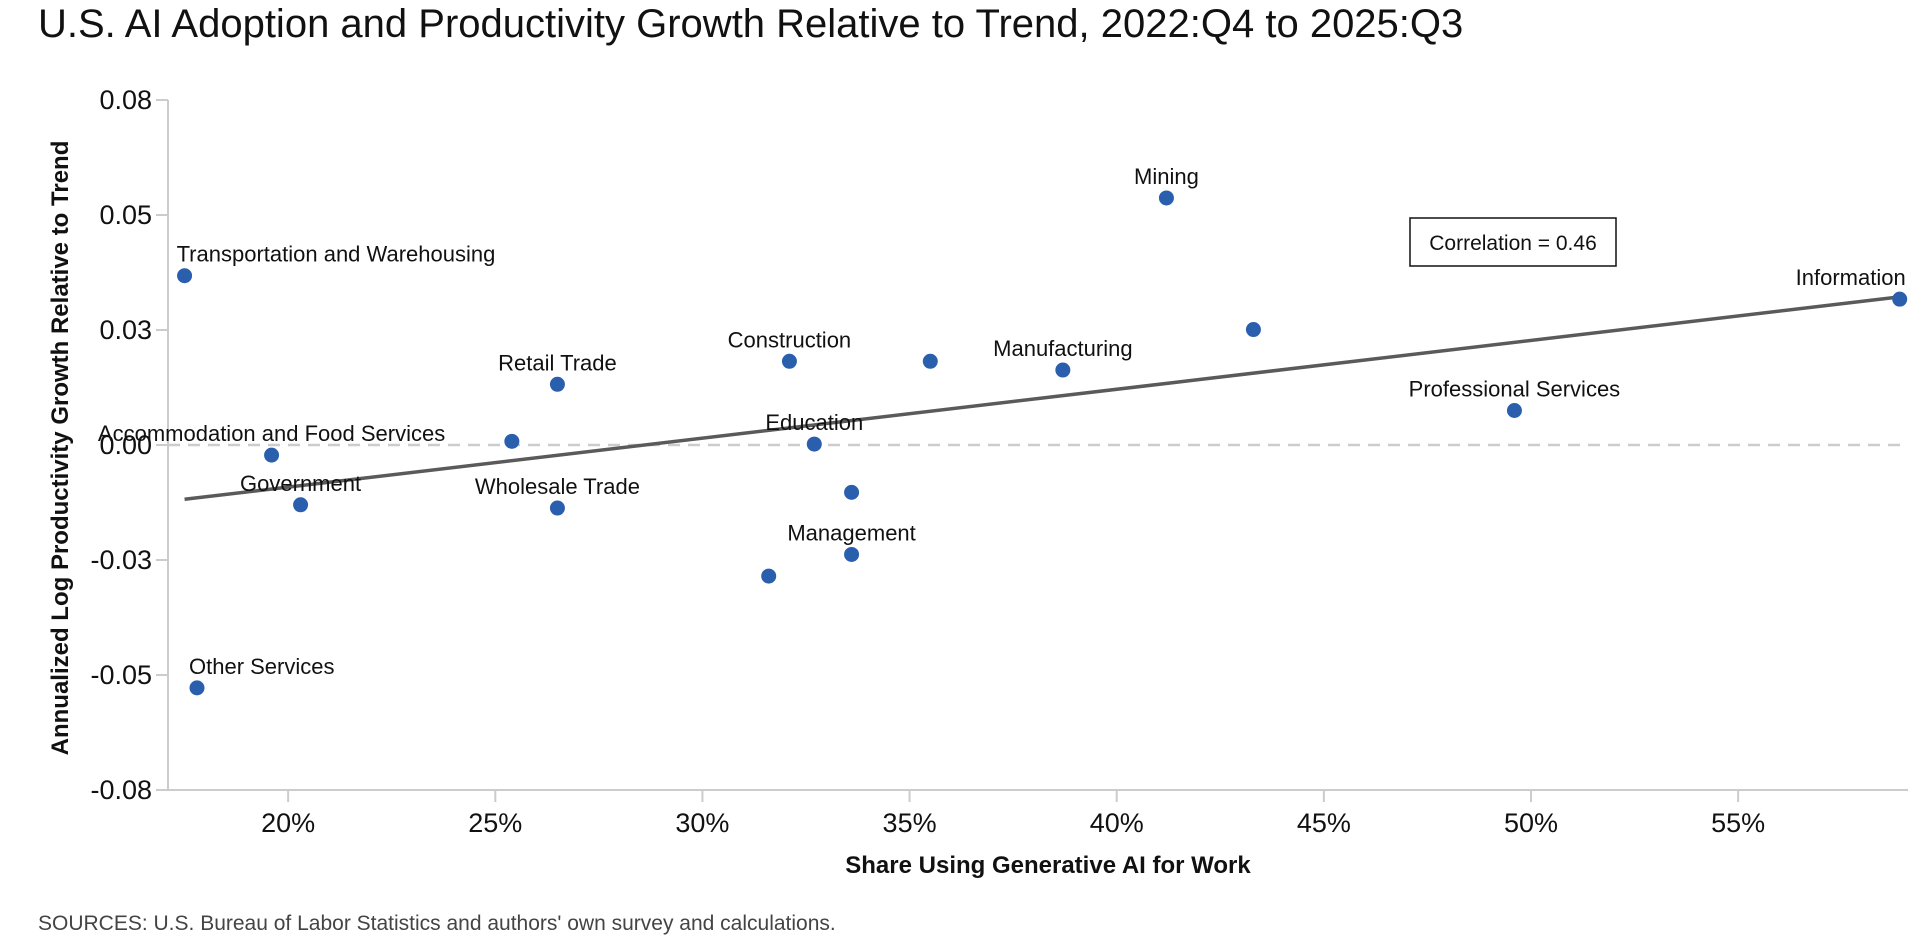 Image resolution: width=1928 pixels, height=942 pixels. I want to click on correlation-box, so click(1513, 242).